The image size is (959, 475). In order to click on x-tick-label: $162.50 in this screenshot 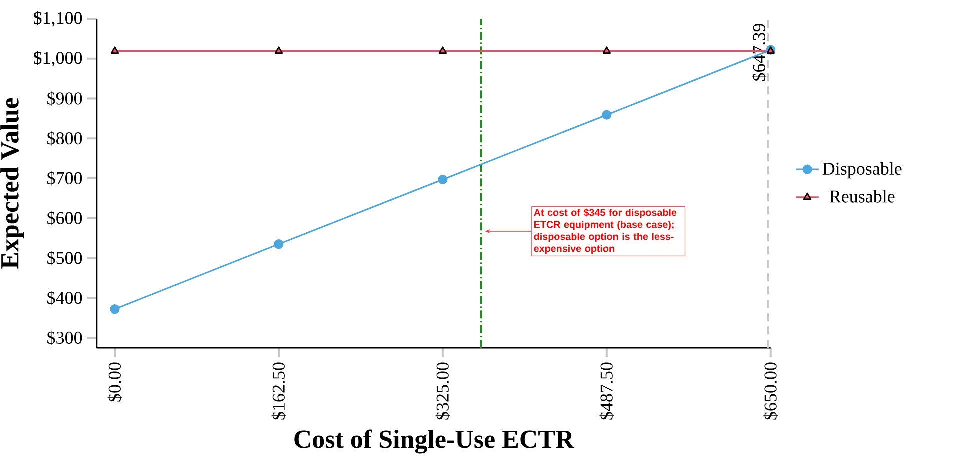, I will do `click(279, 391)`.